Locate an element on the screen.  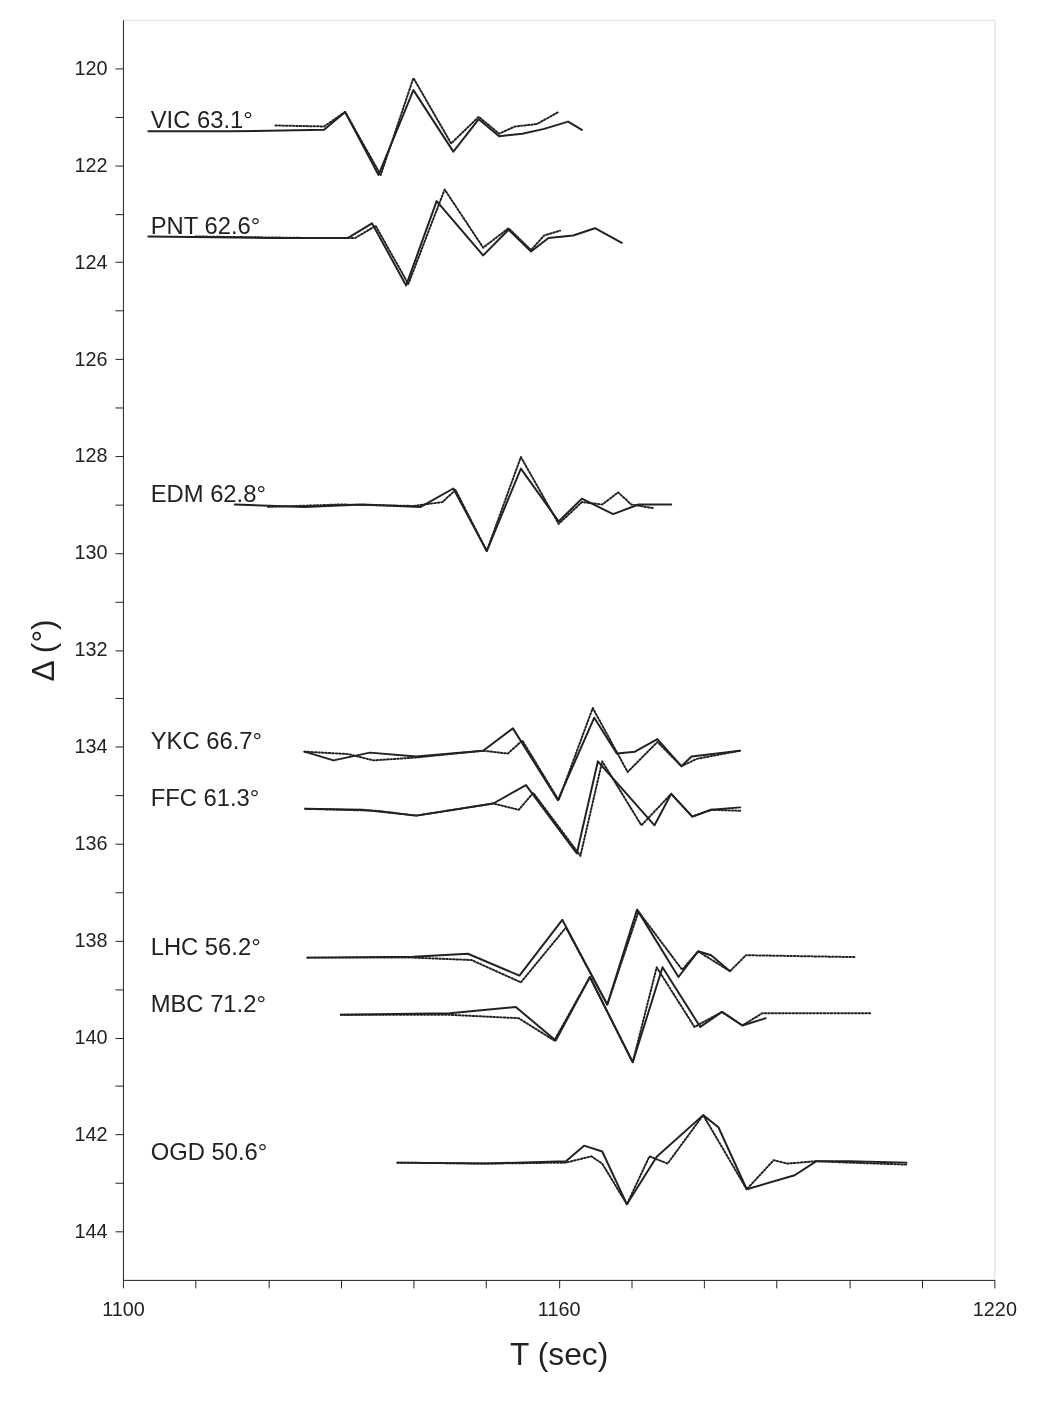
y-axis-title: Δ (°) is located at coordinates (42, 650).